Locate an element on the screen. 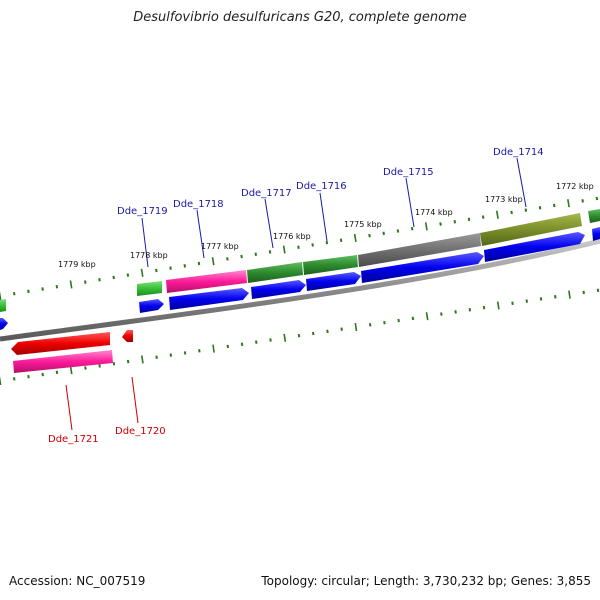 The height and width of the screenshot is (600, 600). gene-label: Dde_1721 is located at coordinates (73, 439).